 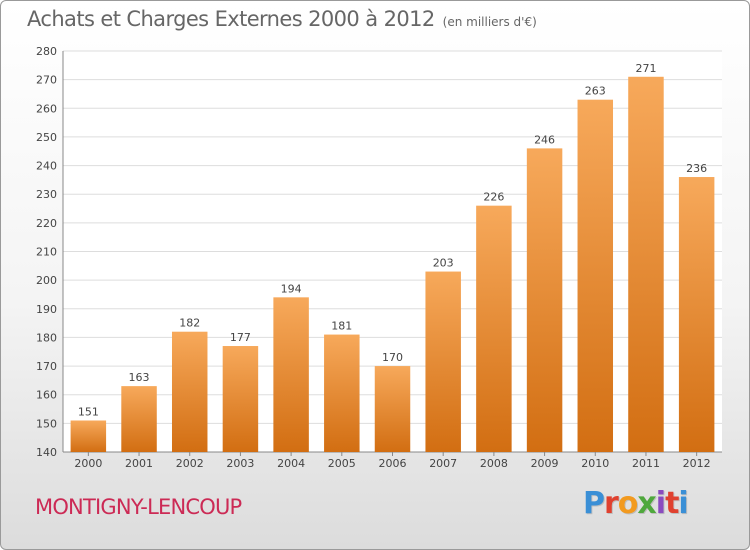 I want to click on y-tick-label: 280, so click(x=46, y=51).